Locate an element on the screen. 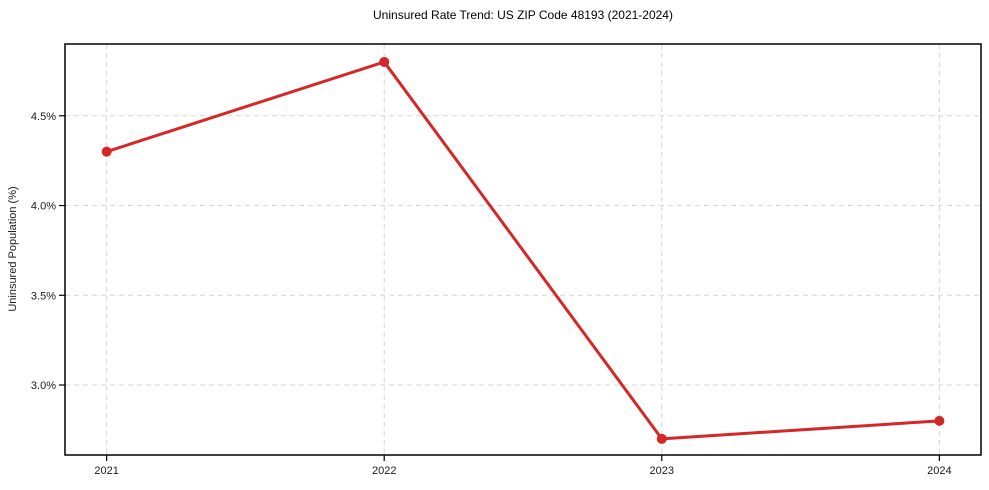 The width and height of the screenshot is (989, 490). y-tick-label: 3.0% is located at coordinates (43, 386).